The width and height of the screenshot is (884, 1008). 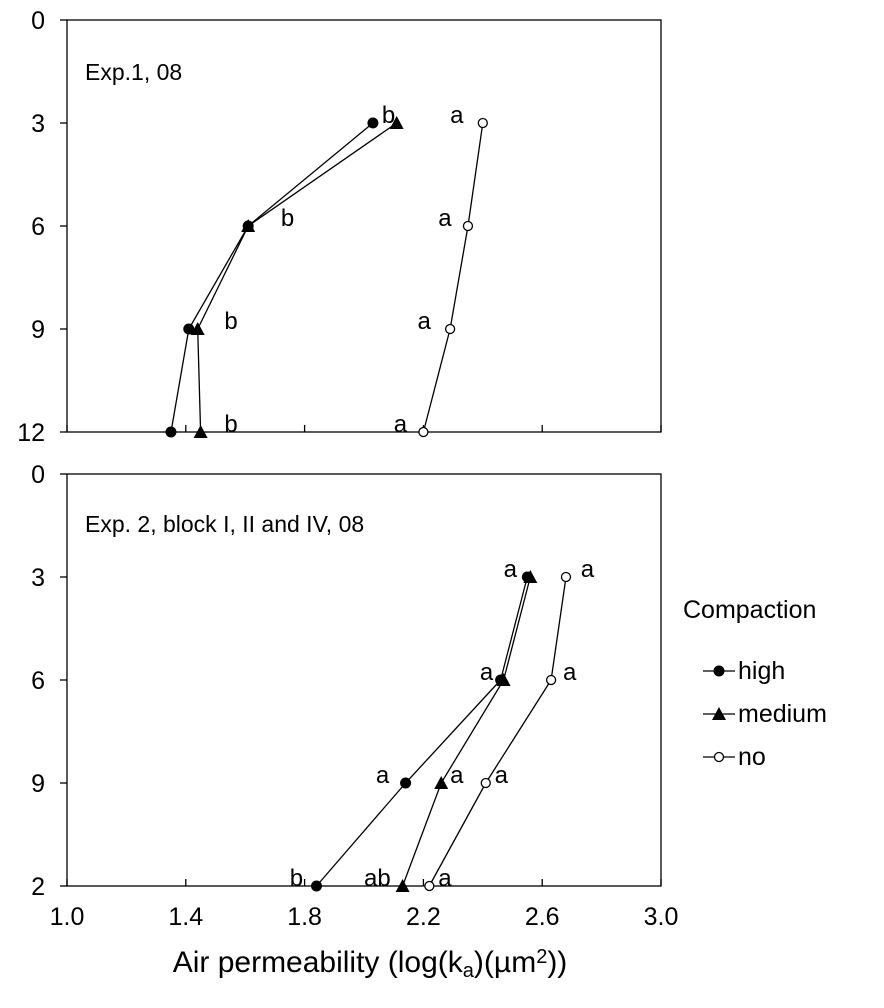 I want to click on x-axis-label-part: 2, so click(x=541, y=957).